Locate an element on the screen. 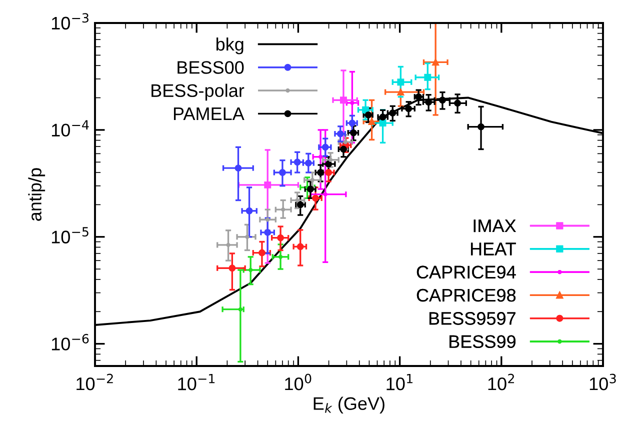 The width and height of the screenshot is (620, 433). legend-label: BESS99 is located at coordinates (483, 341).